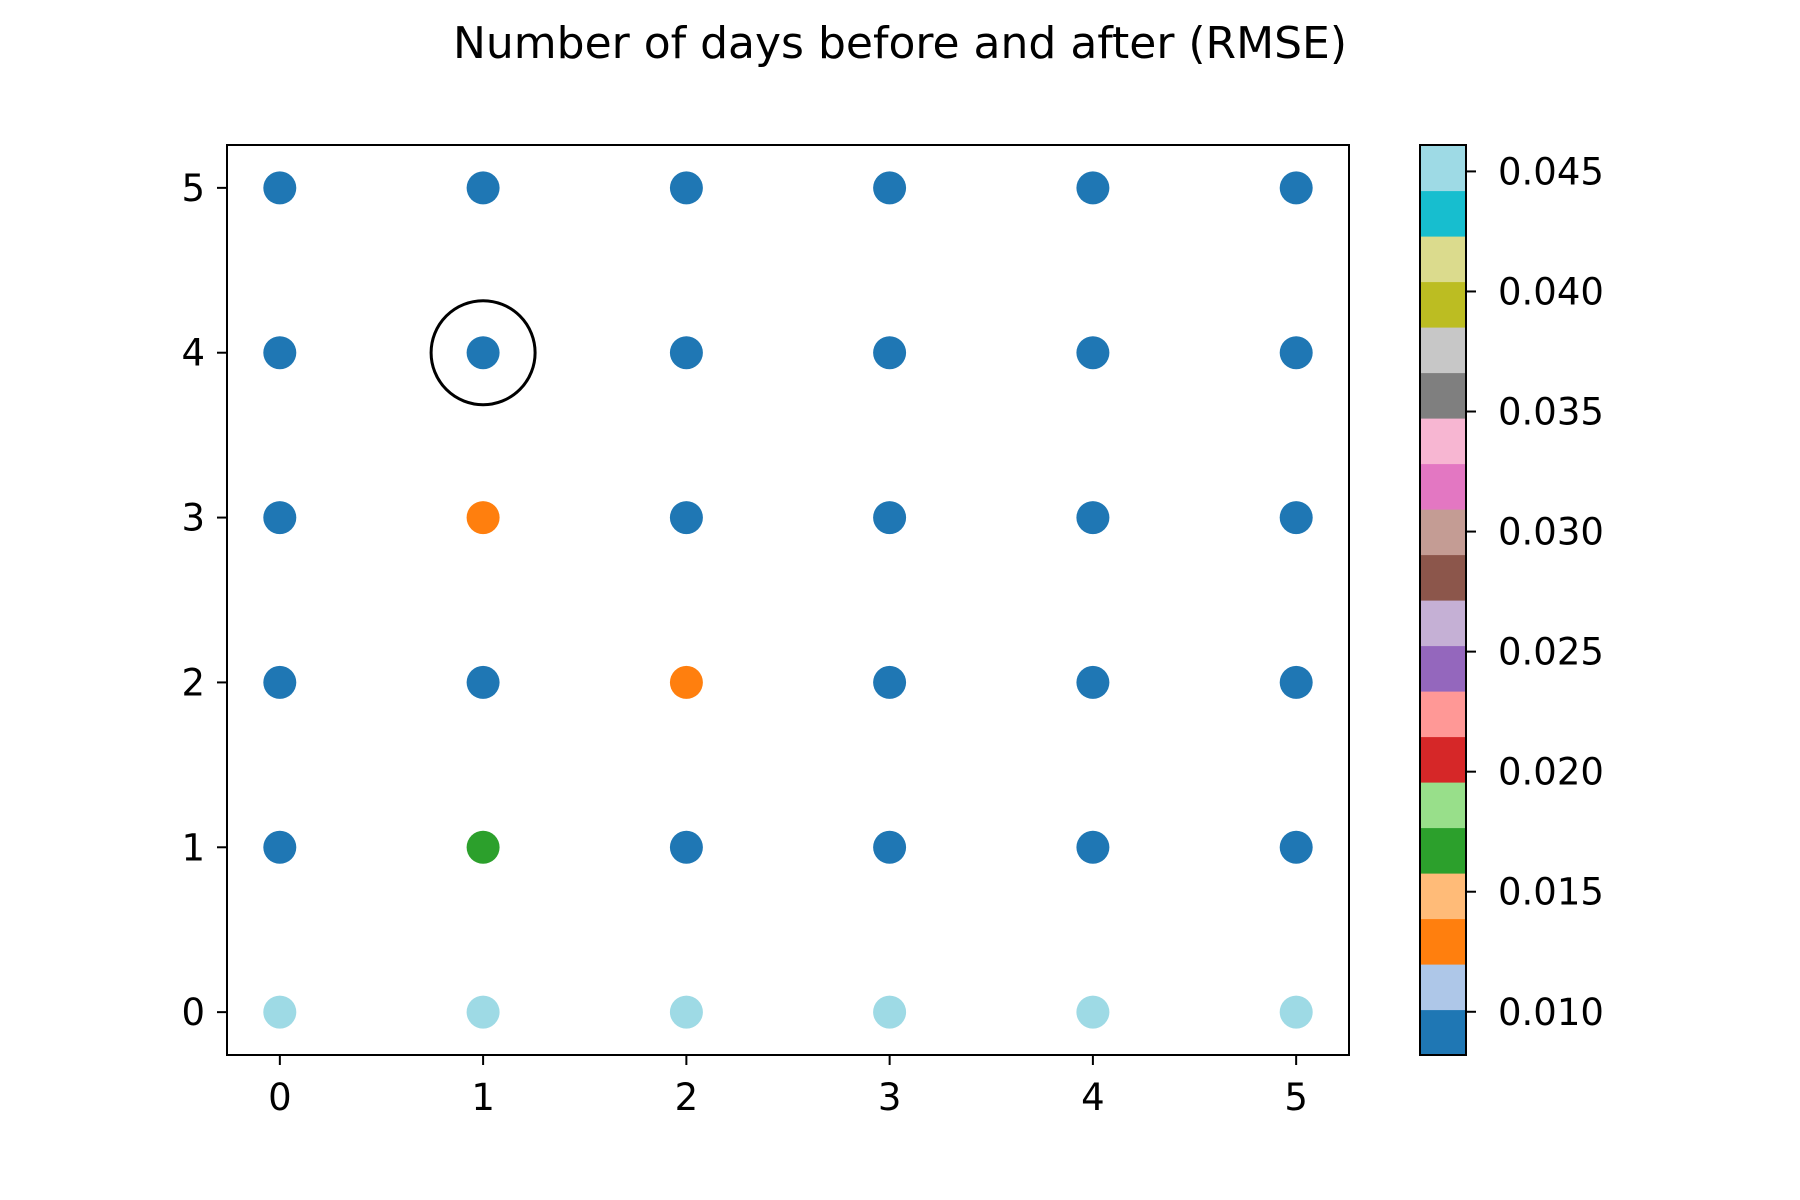 The height and width of the screenshot is (1200, 1800). What do you see at coordinates (1551, 652) in the screenshot?
I see `colorbar-tick-label: 0.025` at bounding box center [1551, 652].